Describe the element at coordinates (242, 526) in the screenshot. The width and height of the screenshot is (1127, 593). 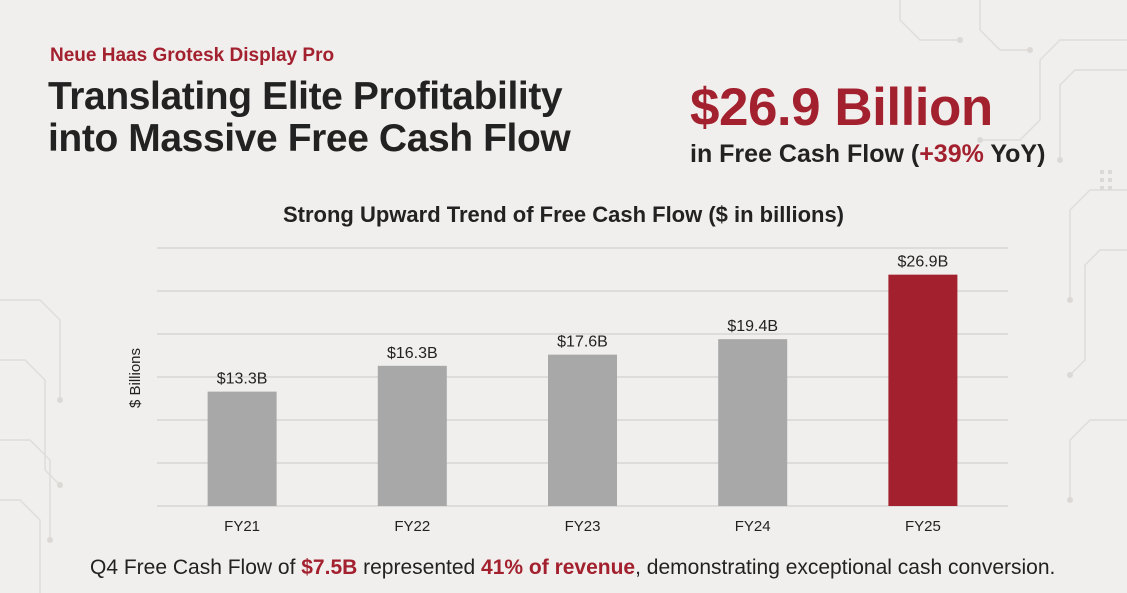
I see `x-tick-label: FY21` at that location.